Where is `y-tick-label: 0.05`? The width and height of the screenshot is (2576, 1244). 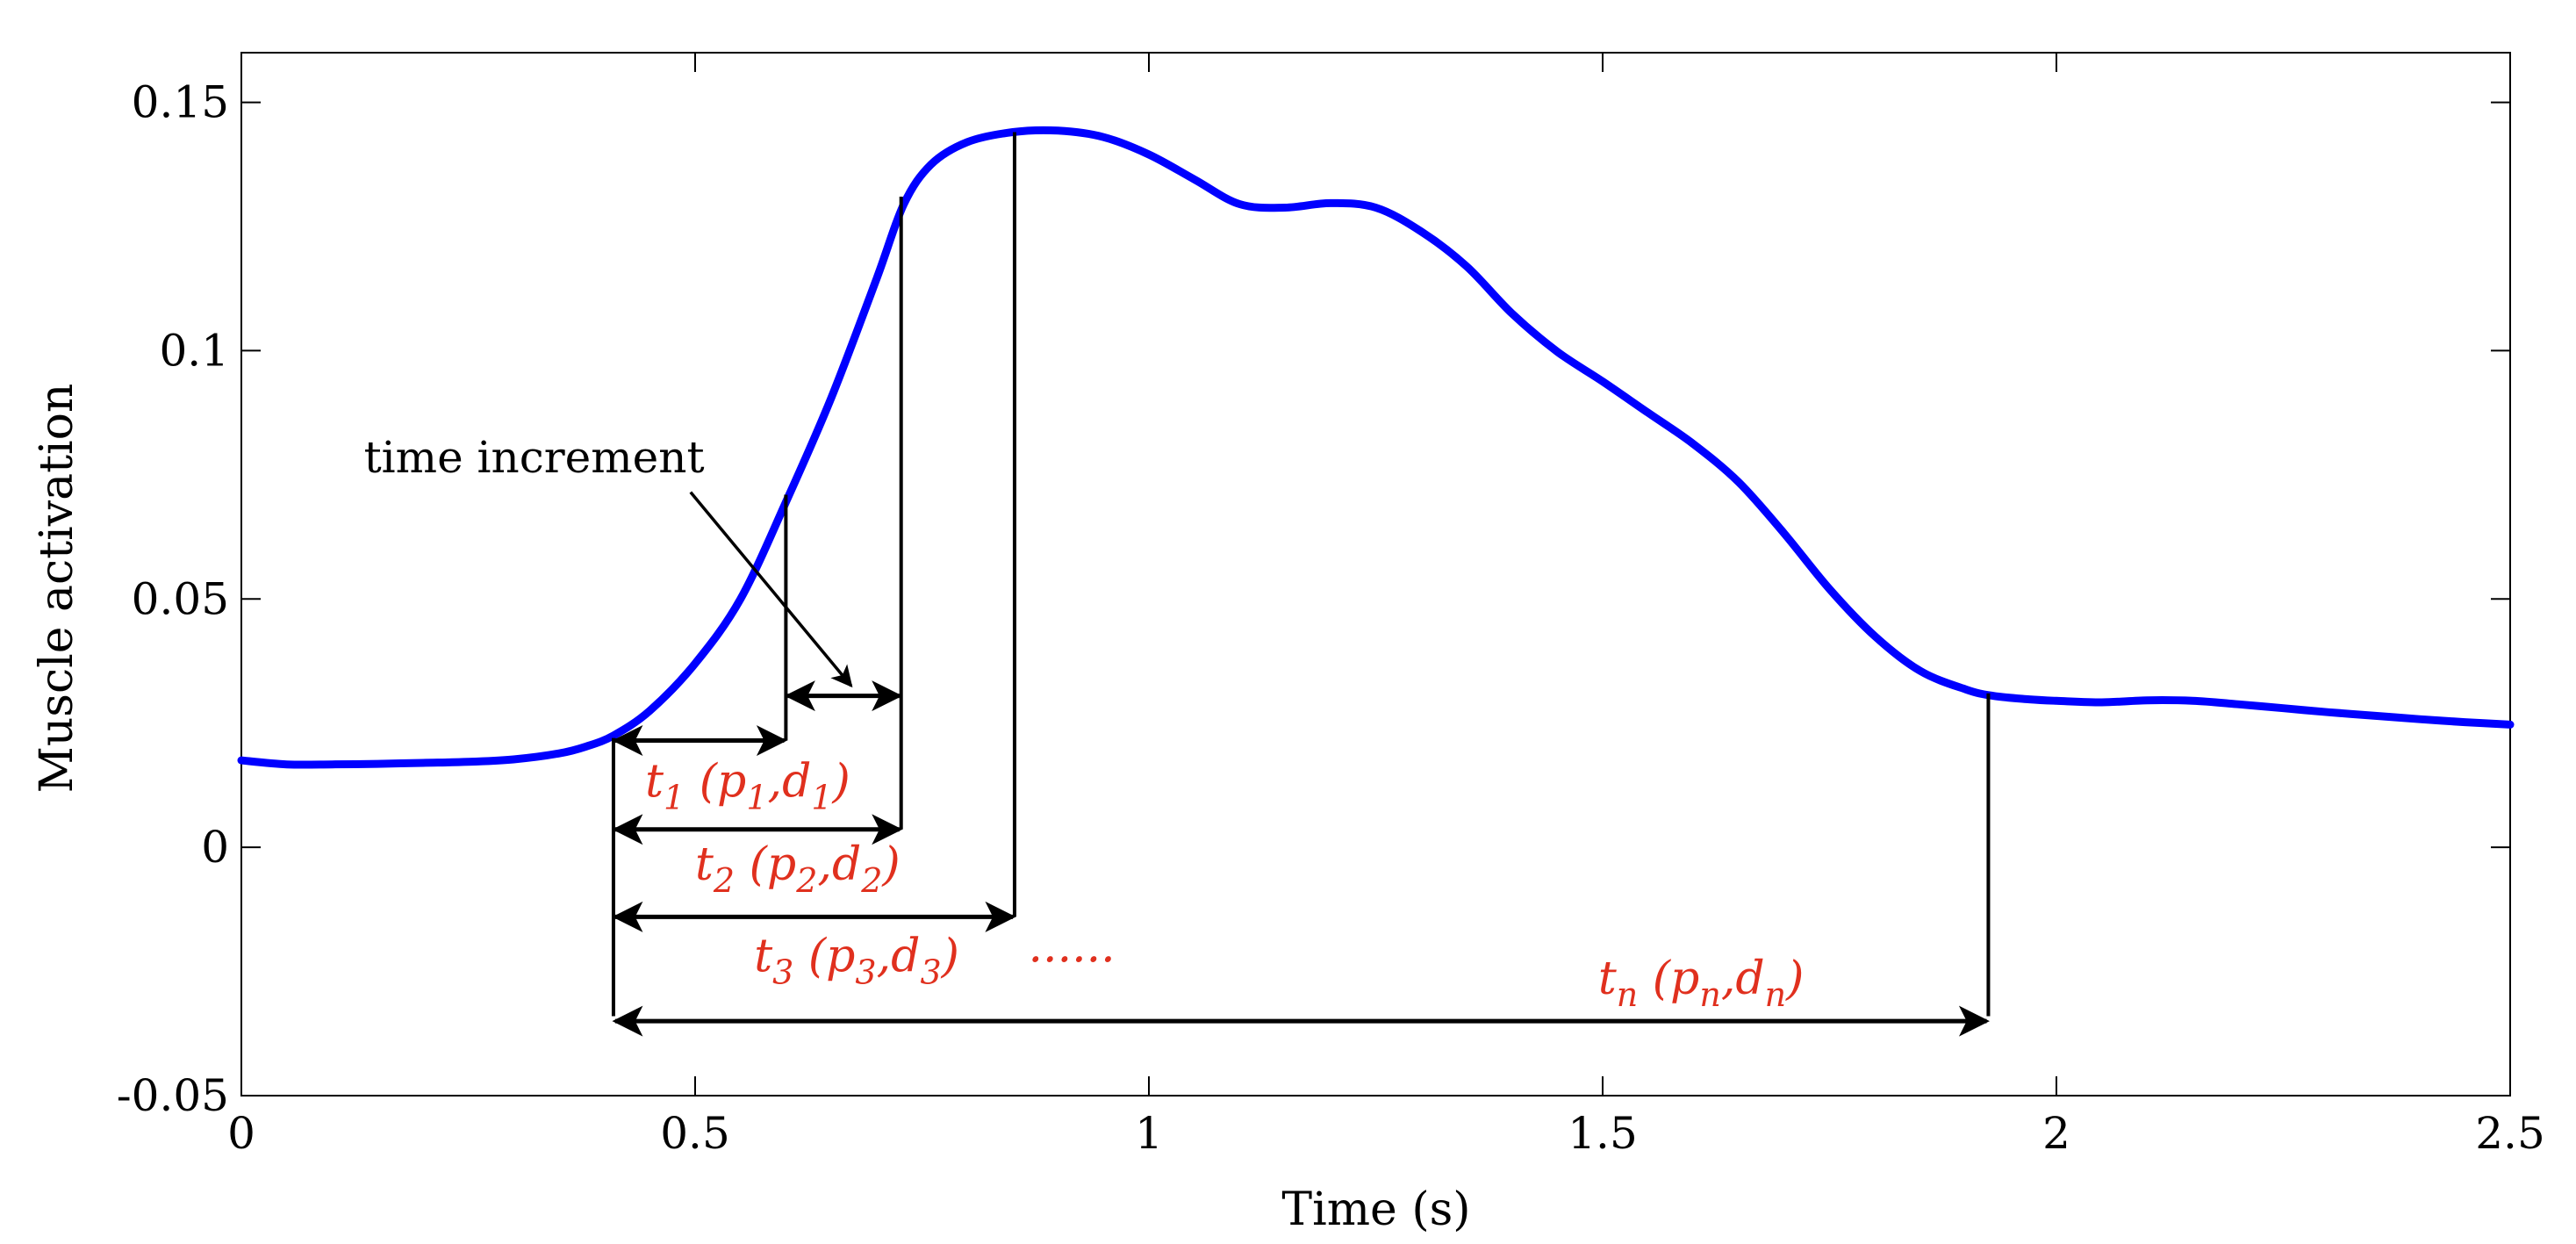
y-tick-label: 0.05 is located at coordinates (180, 599).